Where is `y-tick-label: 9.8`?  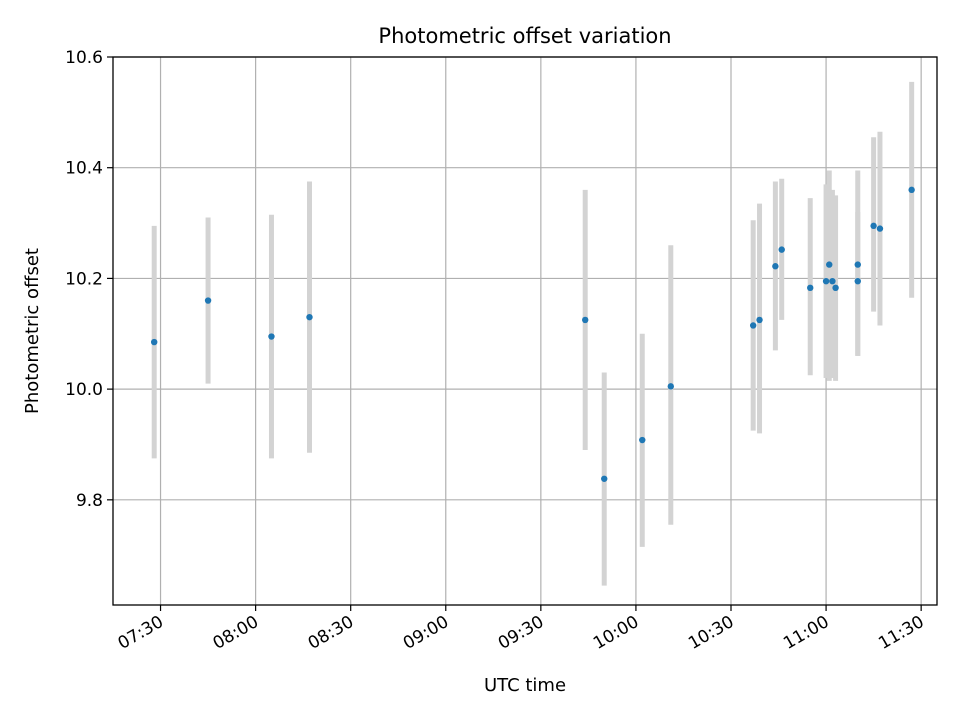
y-tick-label: 9.8 is located at coordinates (89, 501).